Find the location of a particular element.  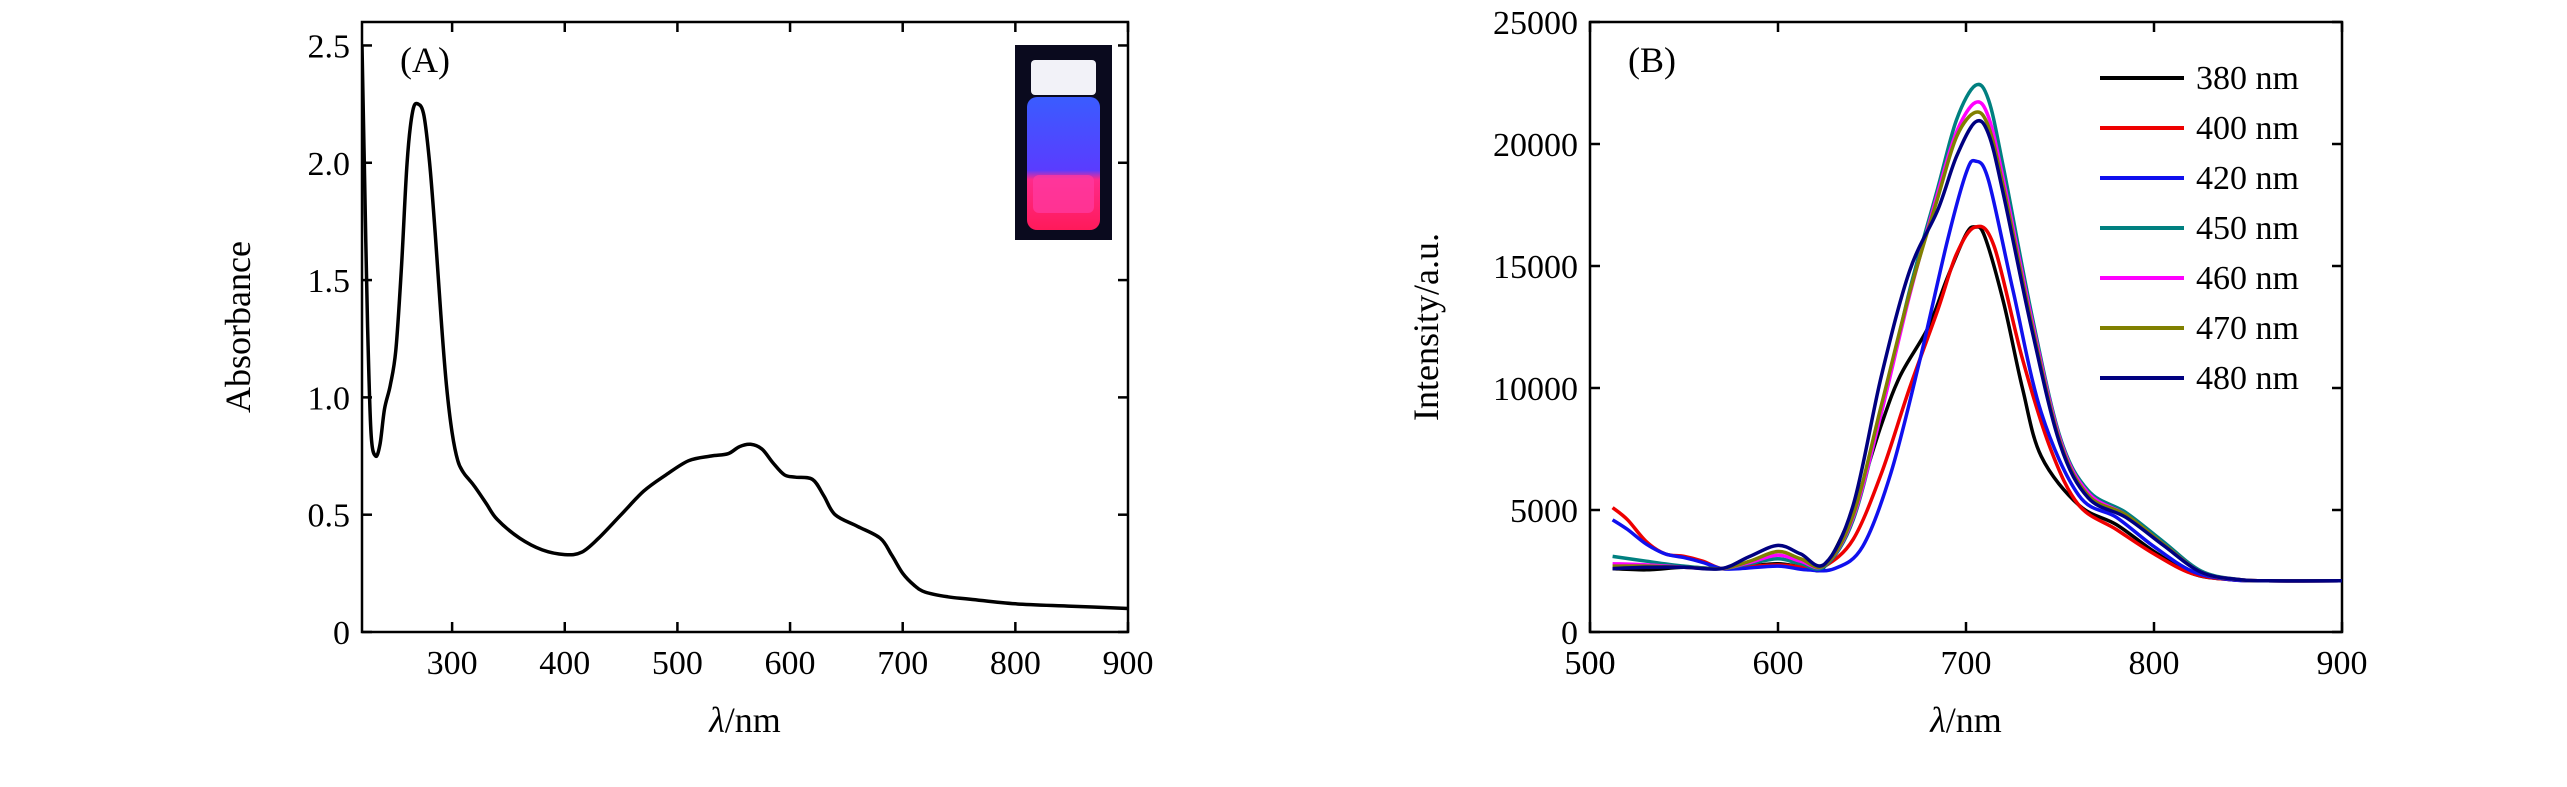

panel-b-y-axis-title: Intensity/a.u. is located at coordinates (1426, 327).